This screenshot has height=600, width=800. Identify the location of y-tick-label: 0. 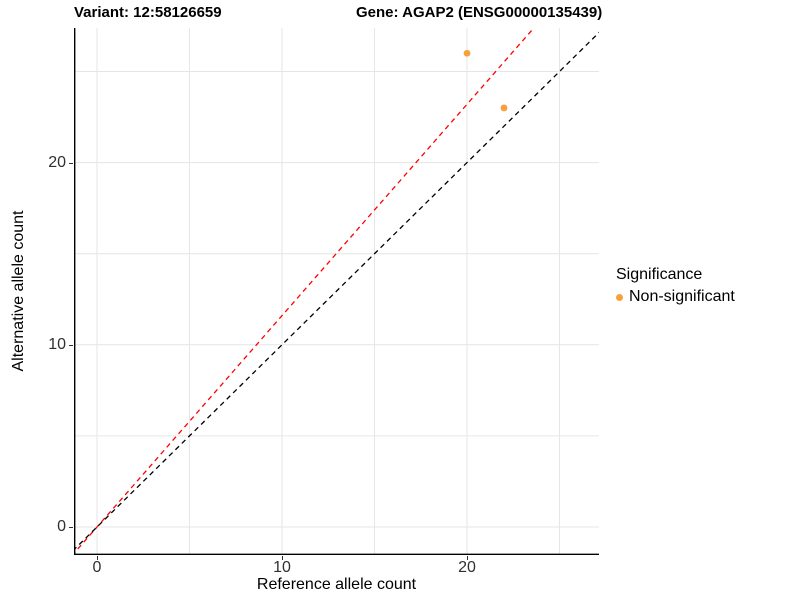
(61, 526).